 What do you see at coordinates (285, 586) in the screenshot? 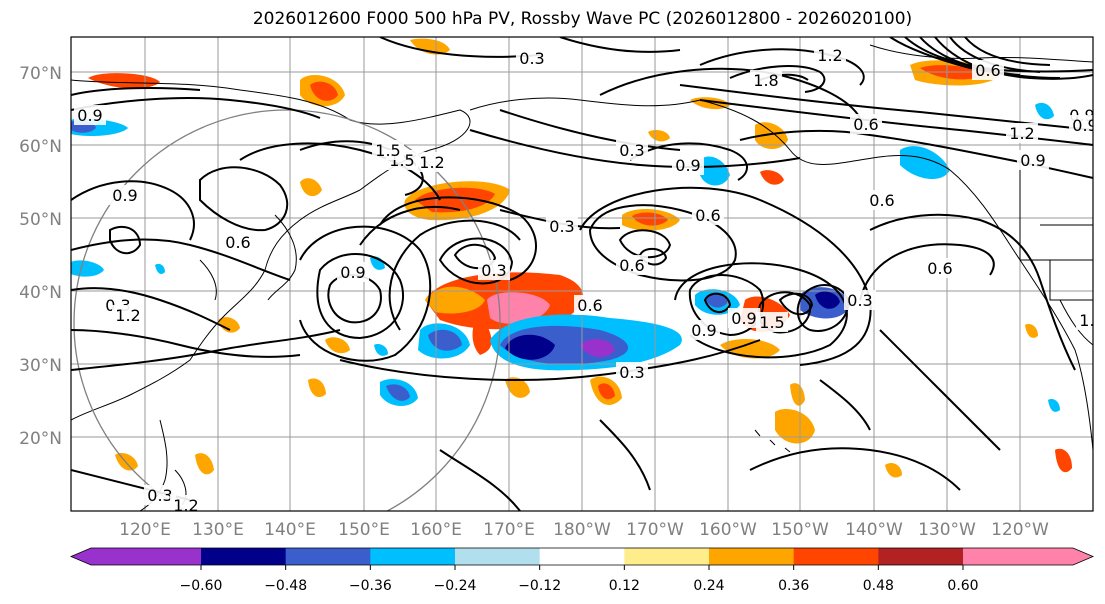
I see `colorbar-tick-label: −0.48` at bounding box center [285, 586].